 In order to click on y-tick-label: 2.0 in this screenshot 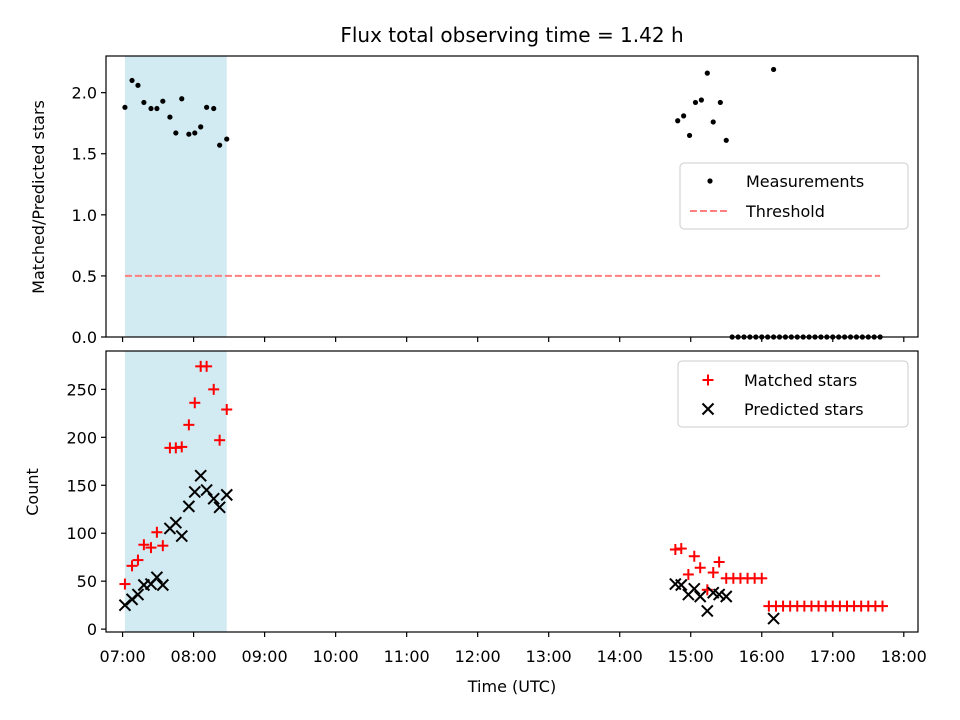, I will do `click(84, 93)`.